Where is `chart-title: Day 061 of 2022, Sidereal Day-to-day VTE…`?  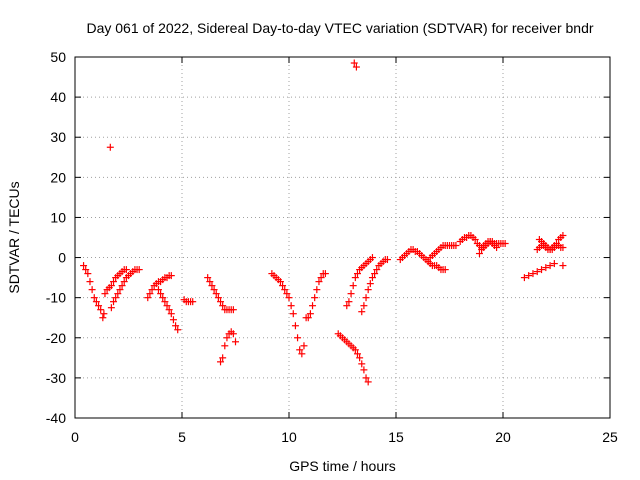 chart-title: Day 061 of 2022, Sidereal Day-to-day VTE… is located at coordinates (339, 28).